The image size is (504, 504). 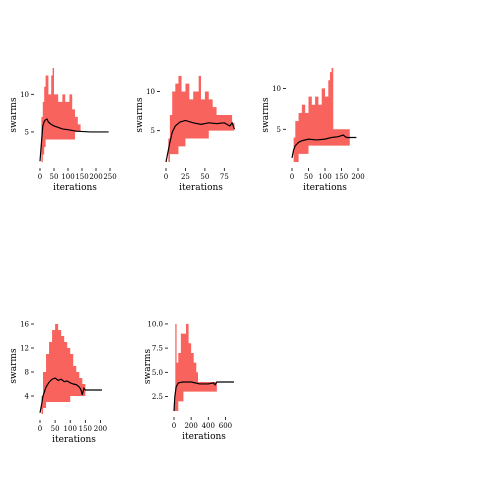 I want to click on y-tick-label: 5.0, so click(x=157, y=373).